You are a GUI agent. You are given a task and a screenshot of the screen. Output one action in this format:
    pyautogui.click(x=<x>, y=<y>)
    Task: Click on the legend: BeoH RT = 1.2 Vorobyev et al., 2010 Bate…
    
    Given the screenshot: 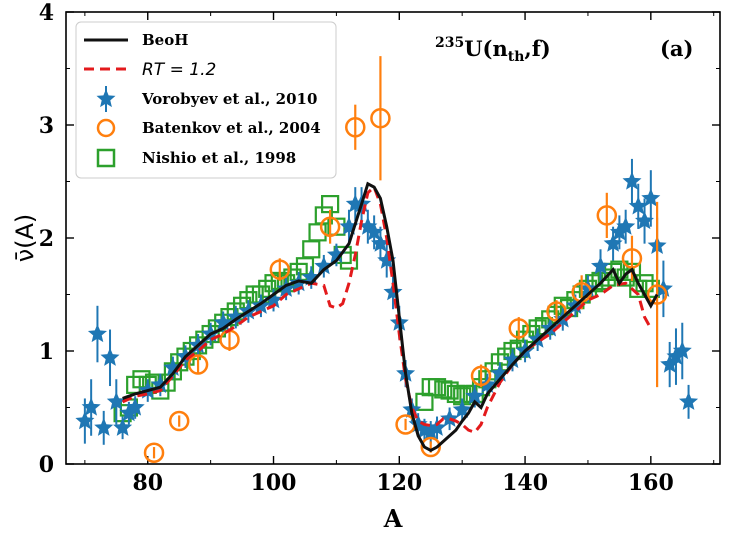 What is the action you would take?
    pyautogui.click(x=206, y=100)
    